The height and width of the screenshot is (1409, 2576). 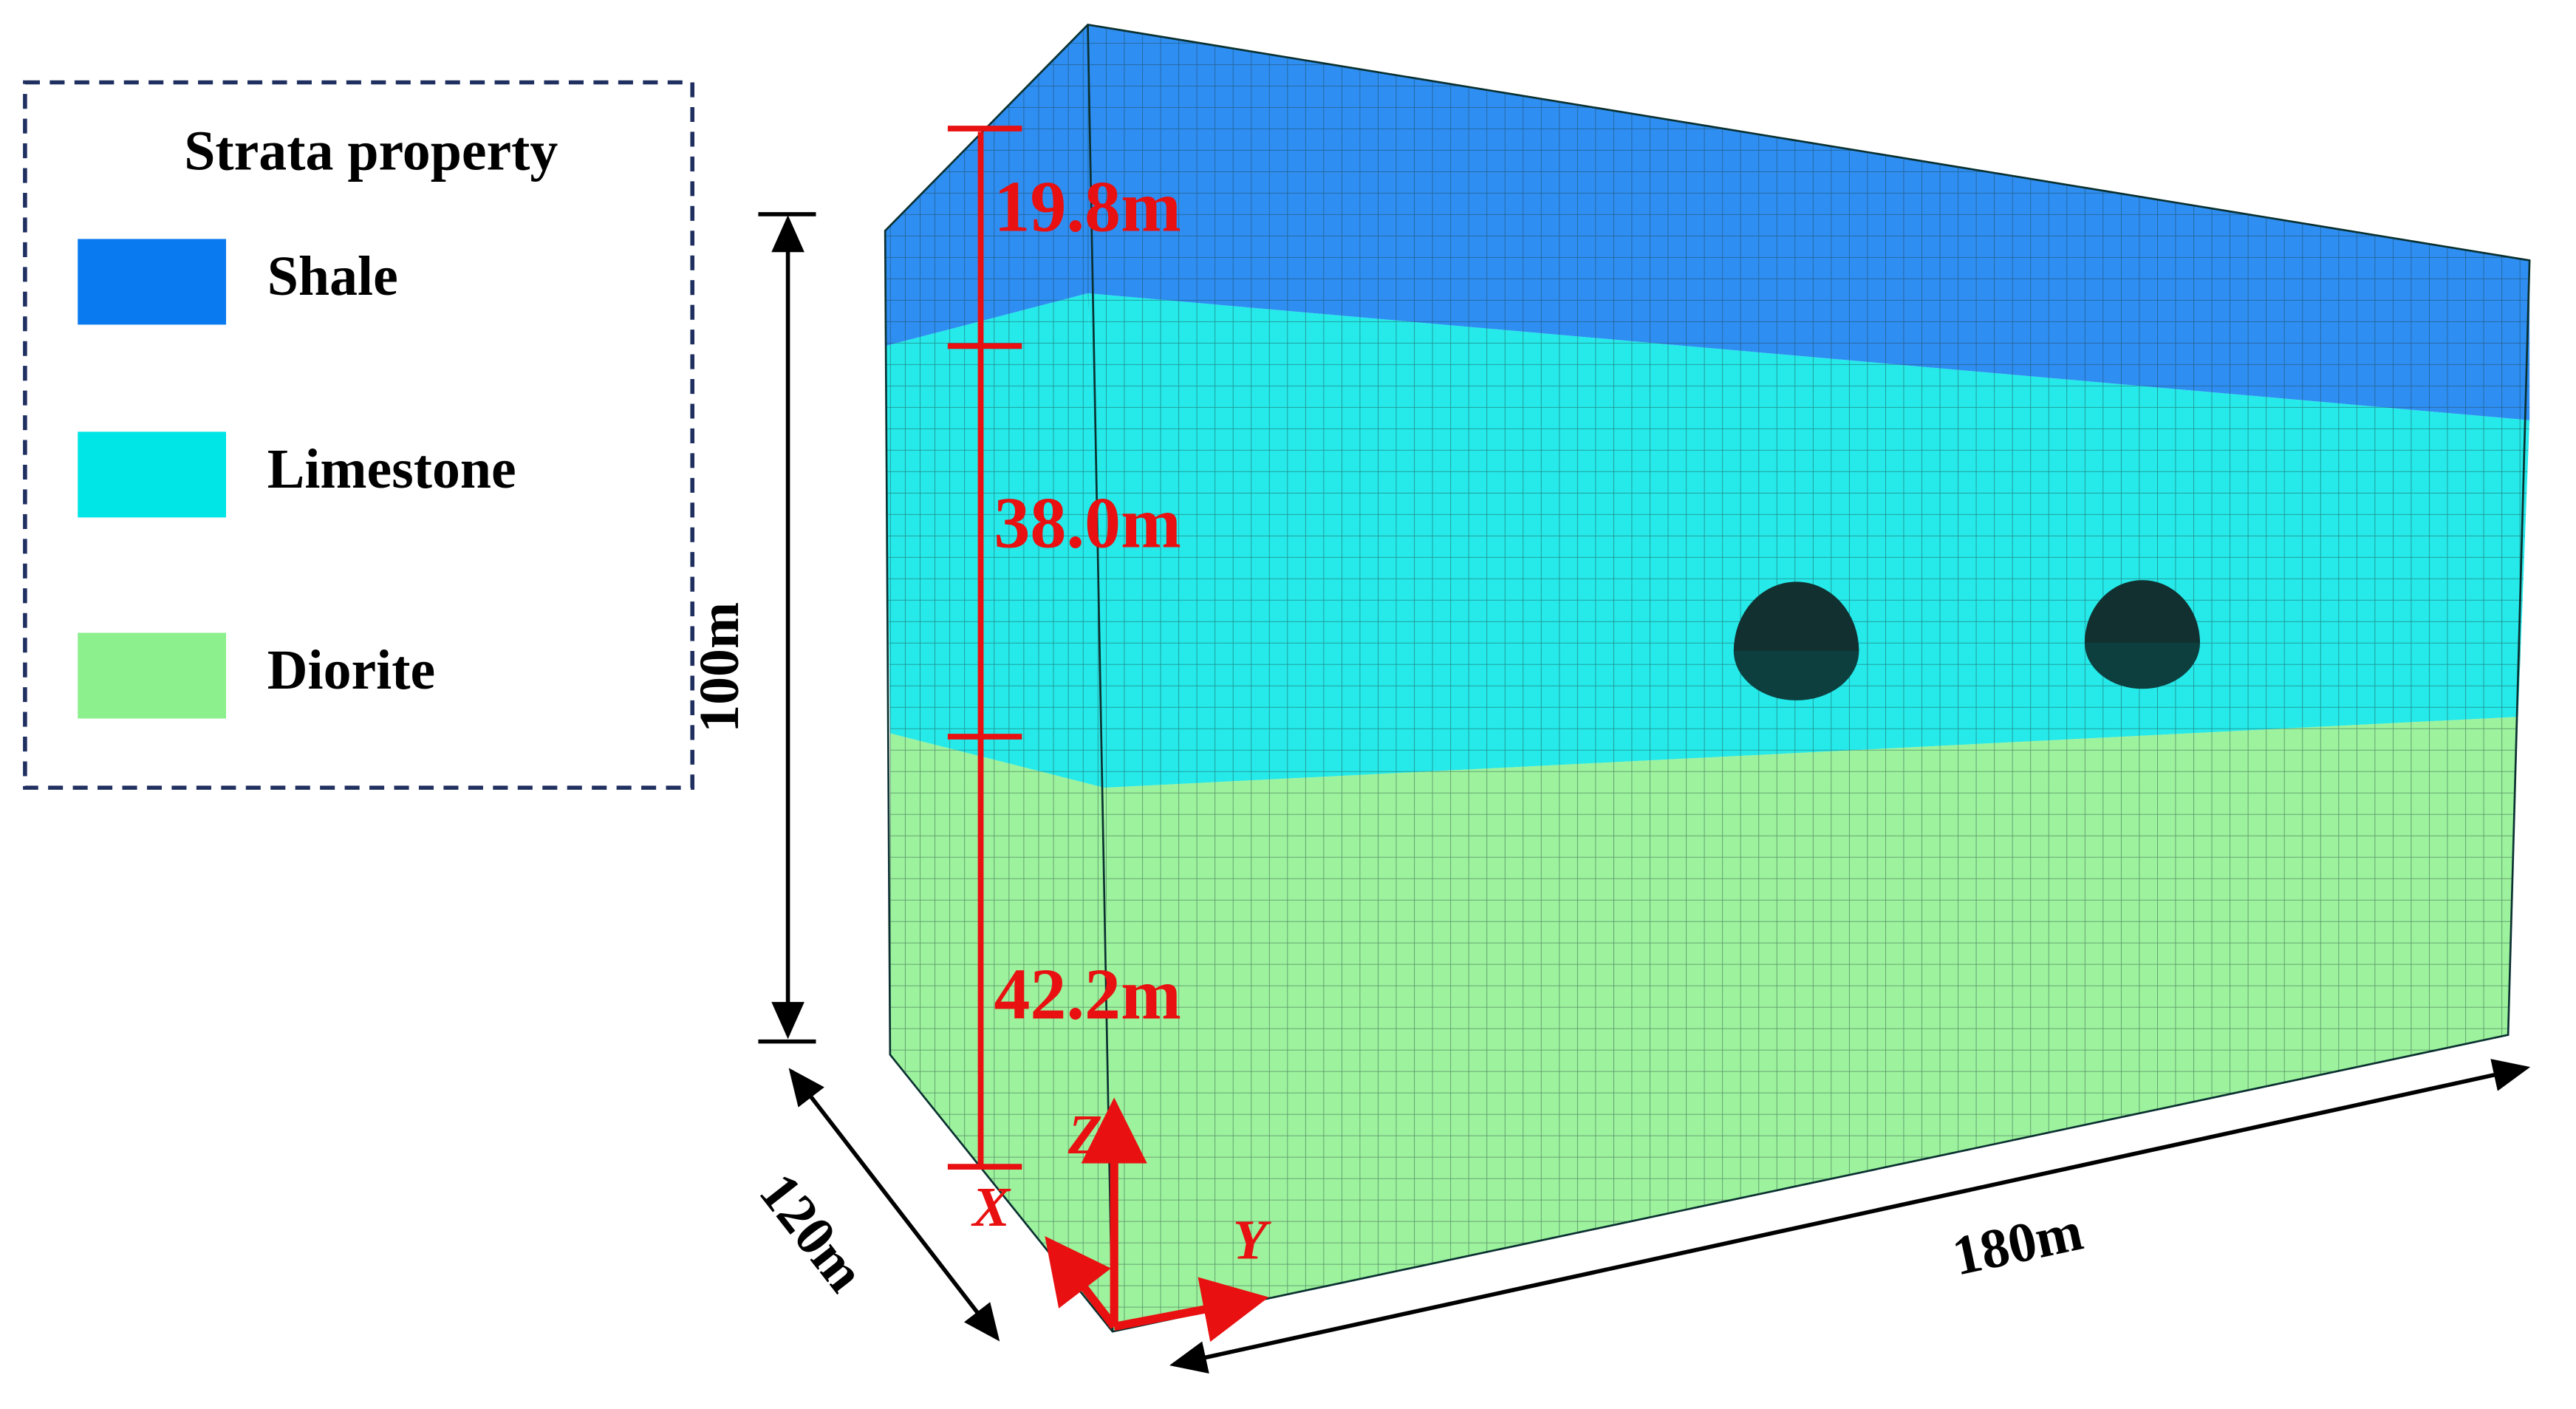 I want to click on legend-title: Strata property, so click(x=371, y=151).